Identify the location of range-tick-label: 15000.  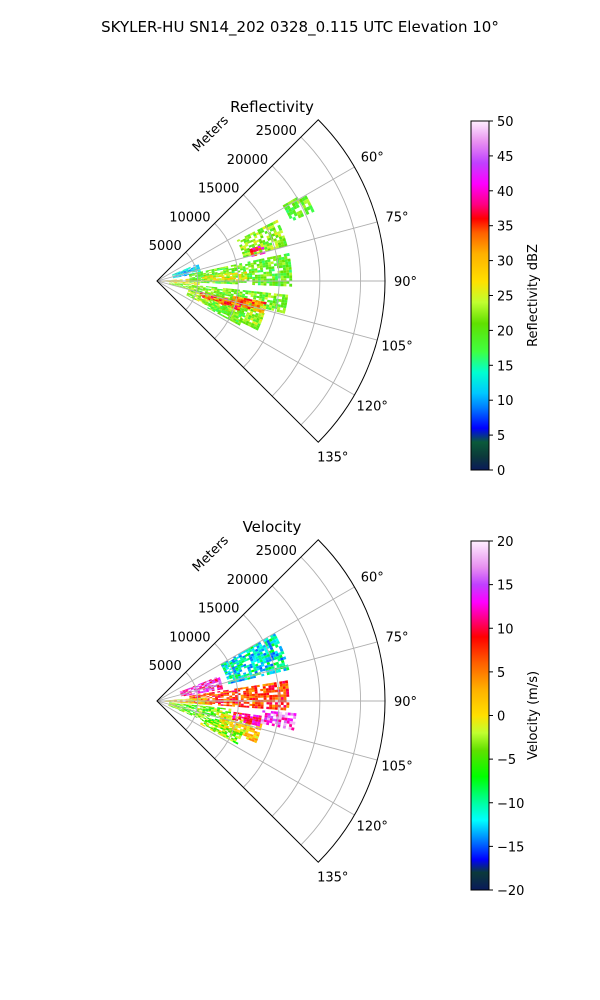
(218, 189).